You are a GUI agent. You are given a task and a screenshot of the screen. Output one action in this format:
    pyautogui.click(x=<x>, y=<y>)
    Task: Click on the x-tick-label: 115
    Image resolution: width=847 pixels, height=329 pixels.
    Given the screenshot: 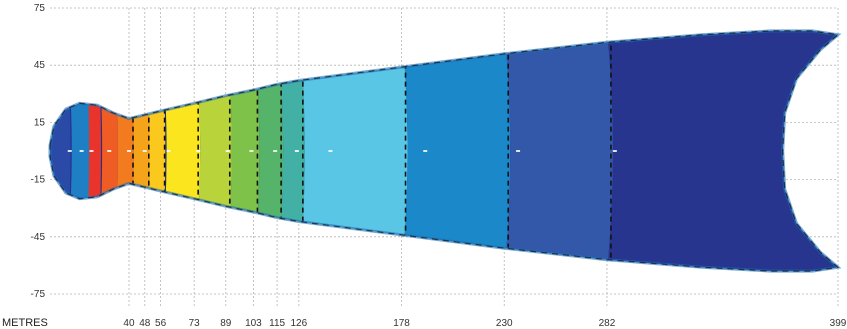 What is the action you would take?
    pyautogui.click(x=277, y=323)
    